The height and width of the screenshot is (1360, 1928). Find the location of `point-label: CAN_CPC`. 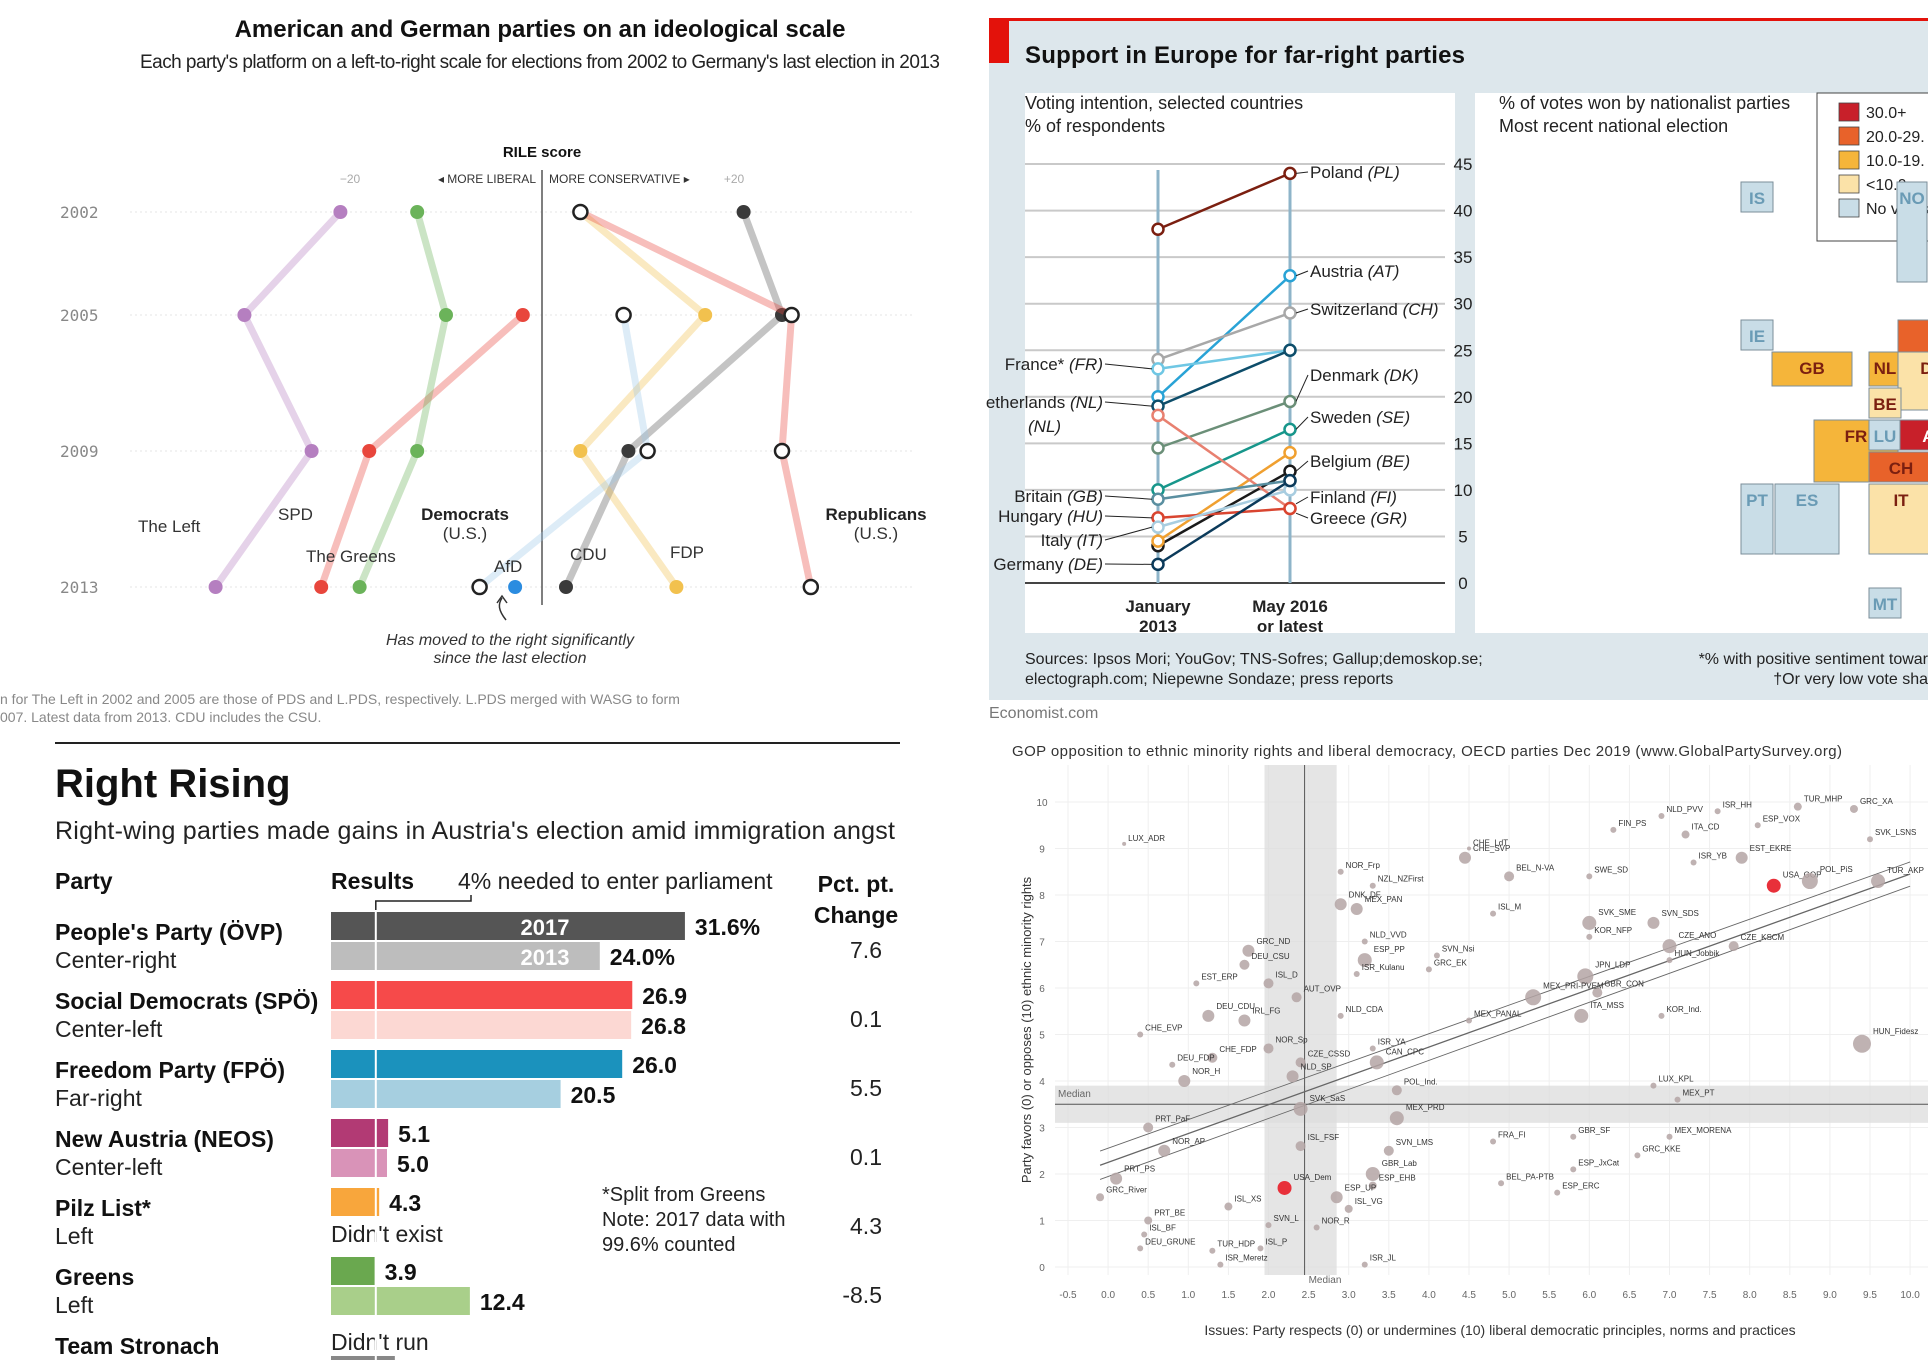

point-label: CAN_CPC is located at coordinates (1405, 1051).